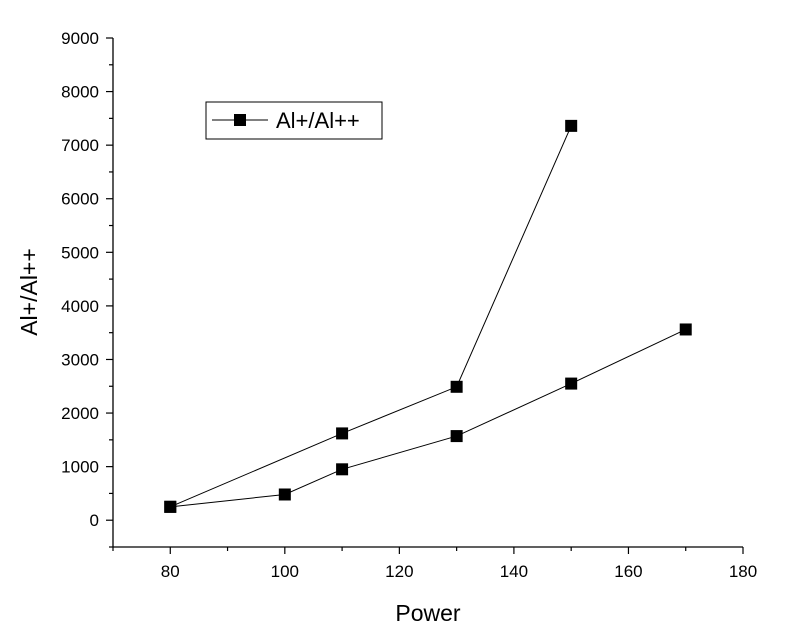 This screenshot has width=794, height=637. What do you see at coordinates (80, 199) in the screenshot?
I see `y-tick-label: 6000` at bounding box center [80, 199].